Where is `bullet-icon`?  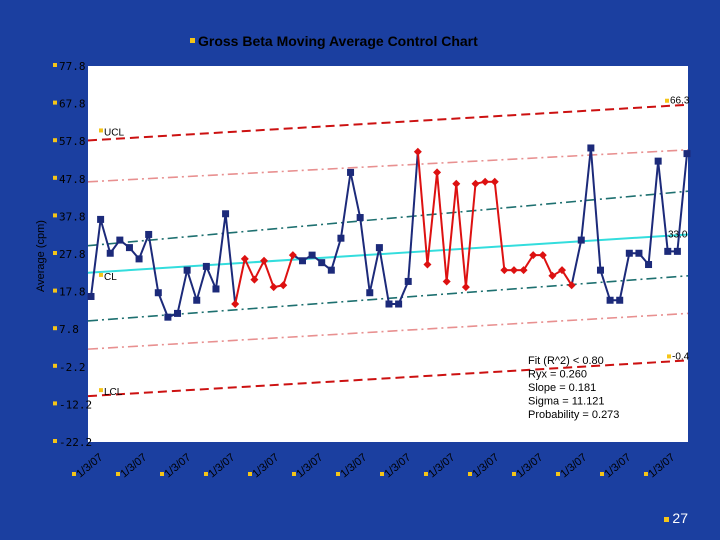
bullet-icon is located at coordinates (667, 519).